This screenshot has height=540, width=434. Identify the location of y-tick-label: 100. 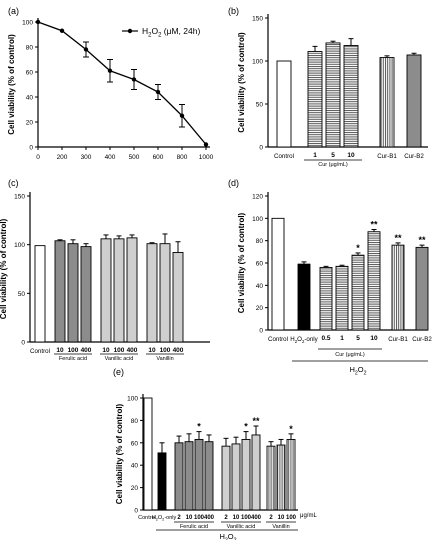
(257, 219).